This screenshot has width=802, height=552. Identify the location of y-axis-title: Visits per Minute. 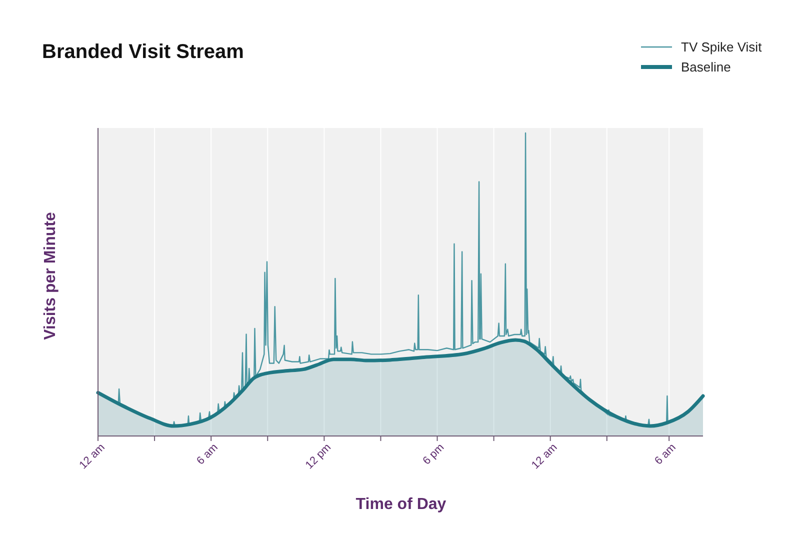
(50, 276).